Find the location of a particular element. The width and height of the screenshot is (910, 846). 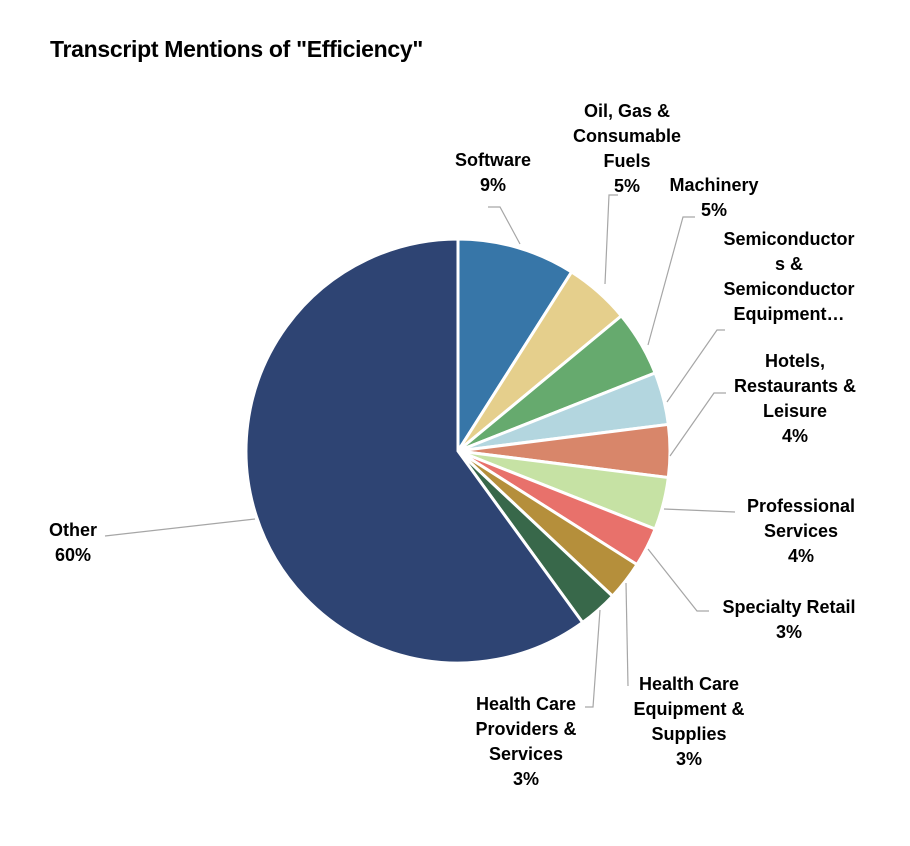

slice-label-9: Health Care Providers & Services 3% is located at coordinates (525, 741).